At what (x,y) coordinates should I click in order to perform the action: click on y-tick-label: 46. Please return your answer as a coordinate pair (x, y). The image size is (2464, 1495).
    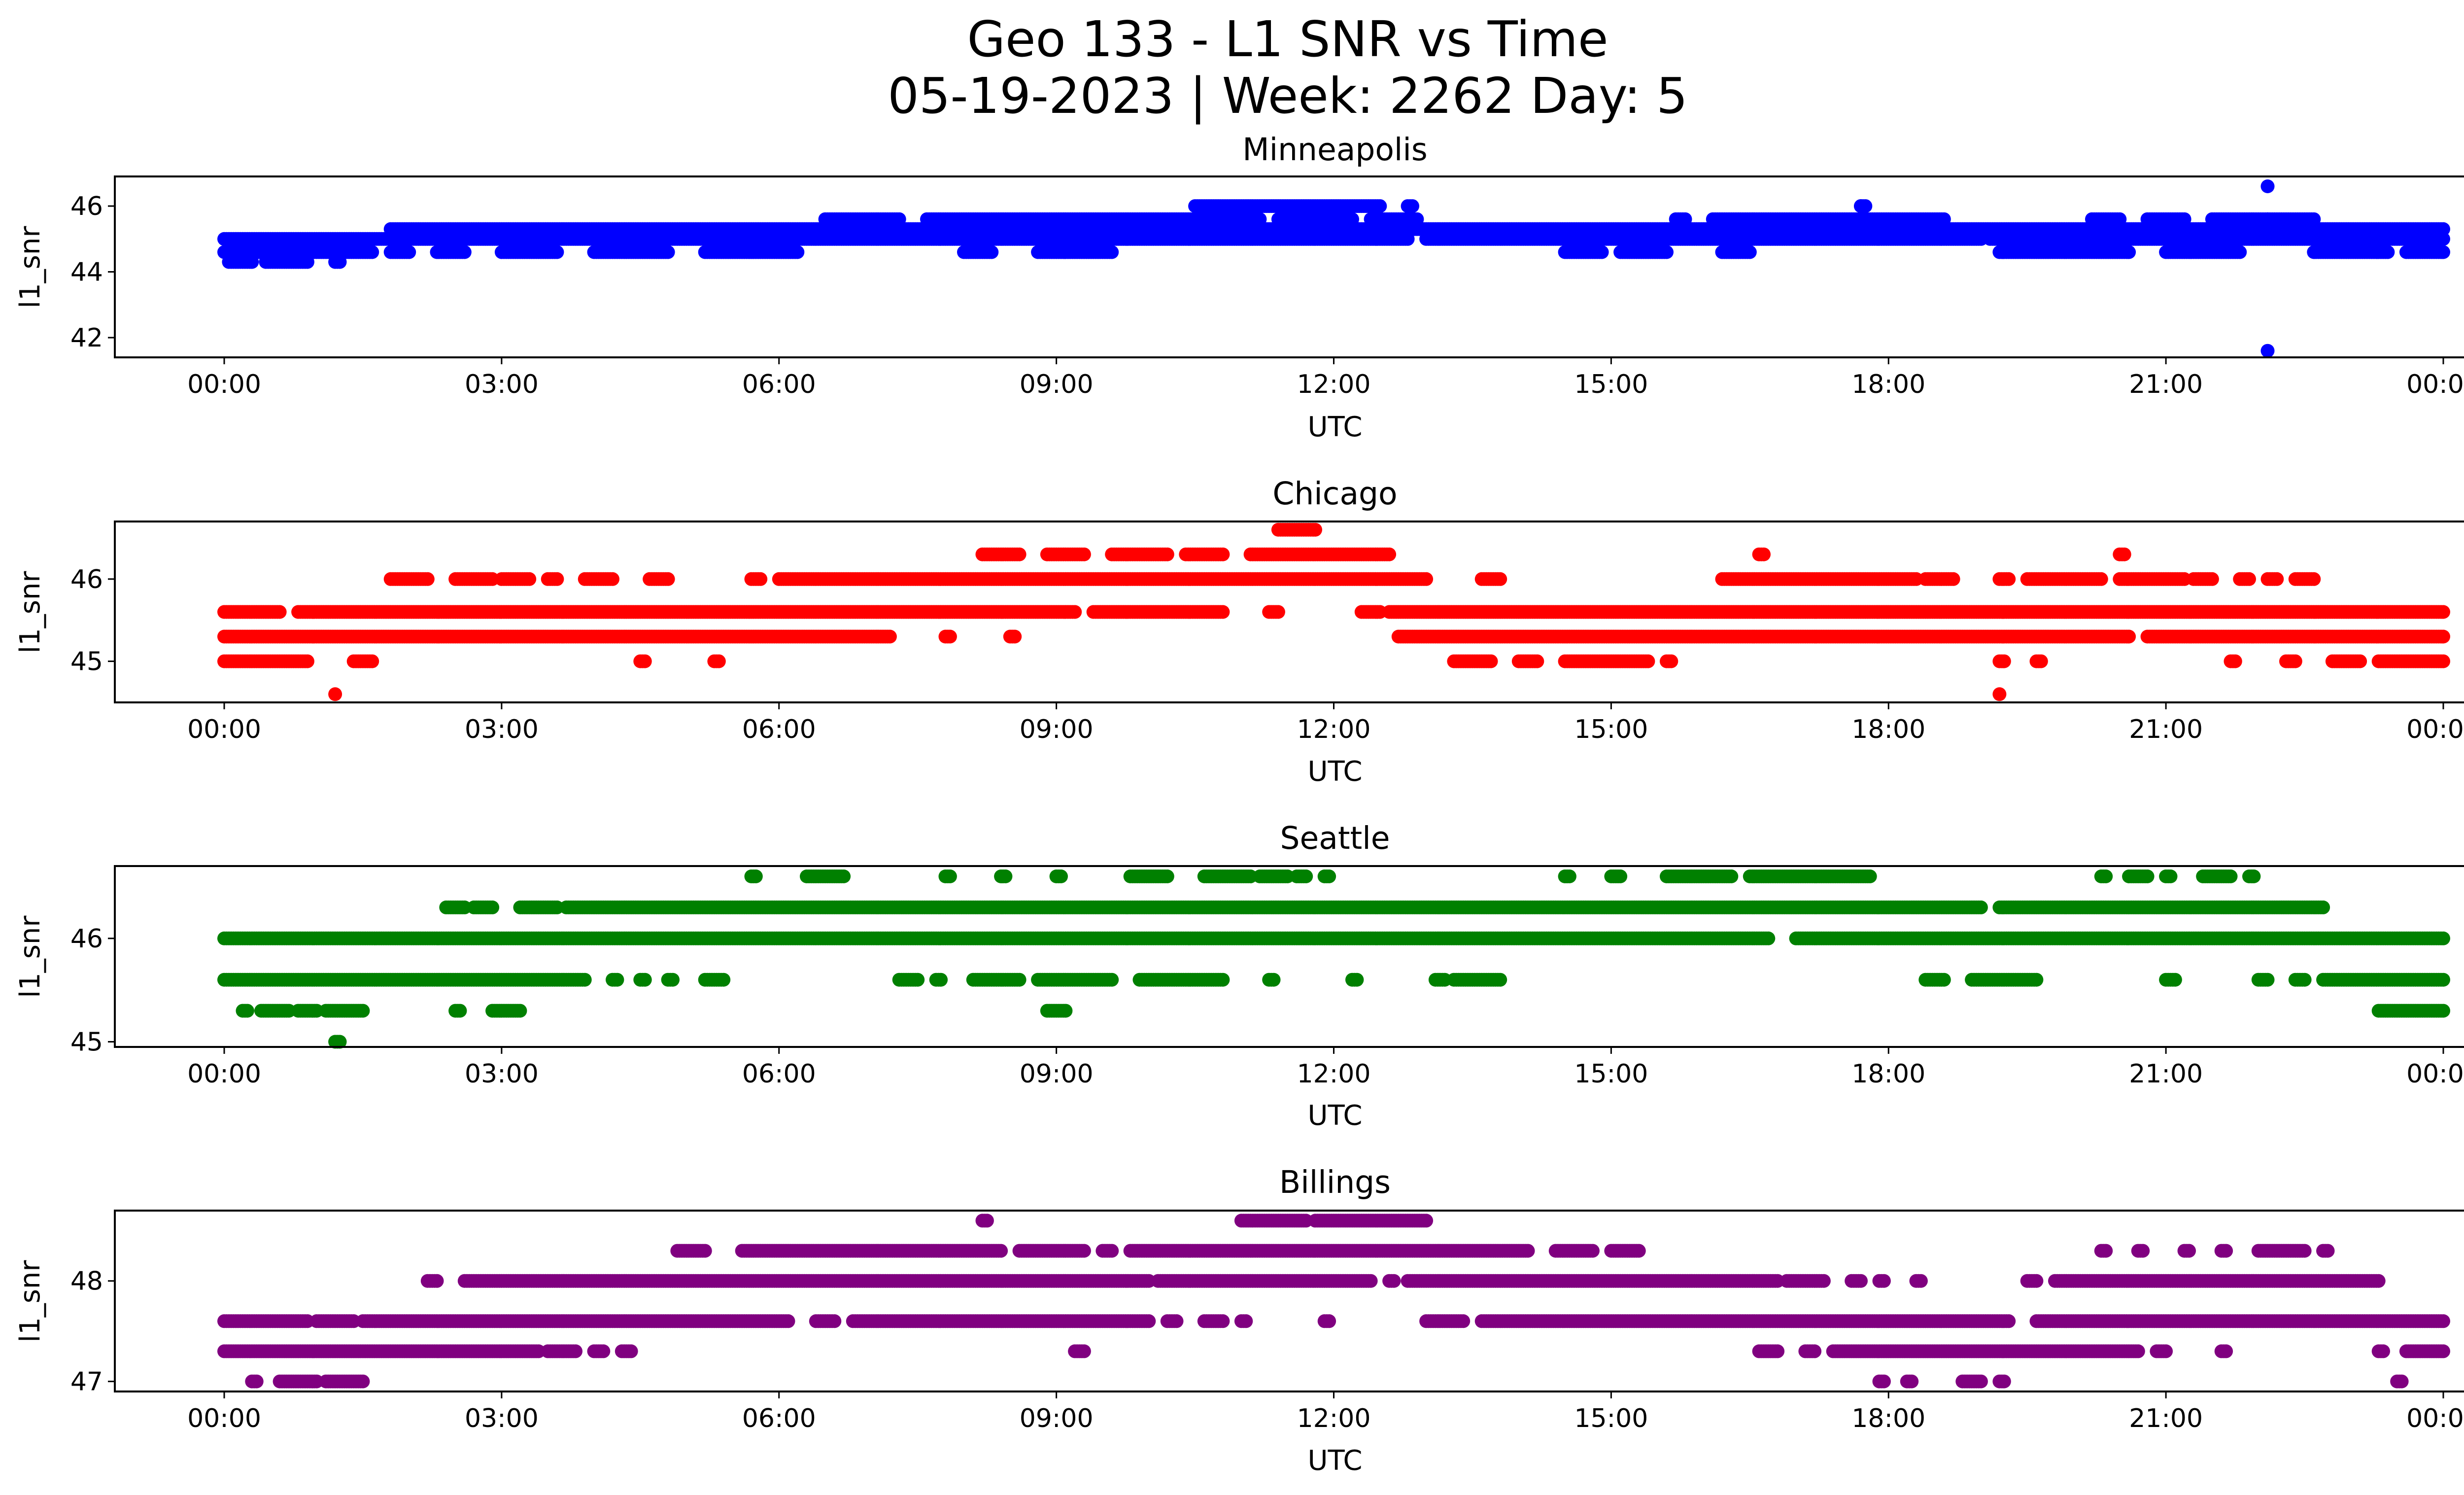
    Looking at the image, I should click on (86, 206).